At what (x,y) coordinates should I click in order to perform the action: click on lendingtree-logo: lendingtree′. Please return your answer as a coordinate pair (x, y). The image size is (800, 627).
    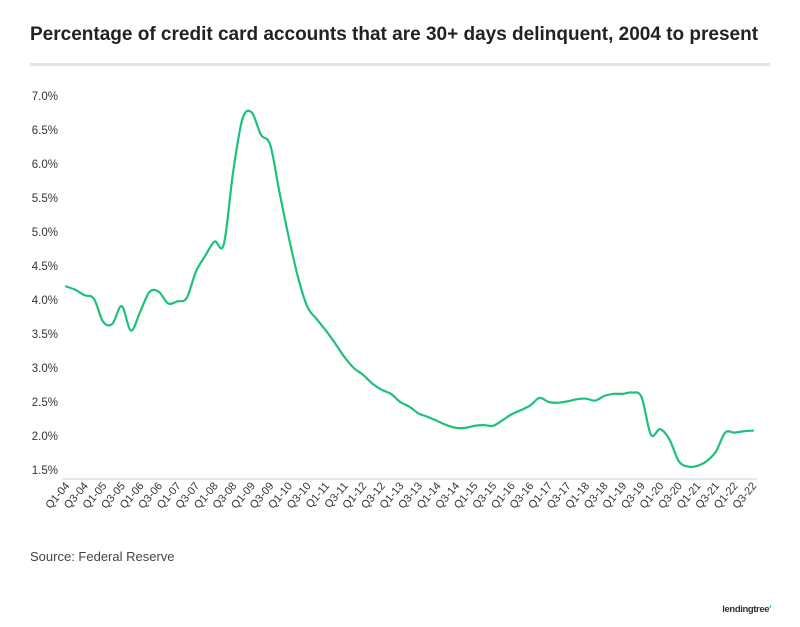
    Looking at the image, I should click on (746, 609).